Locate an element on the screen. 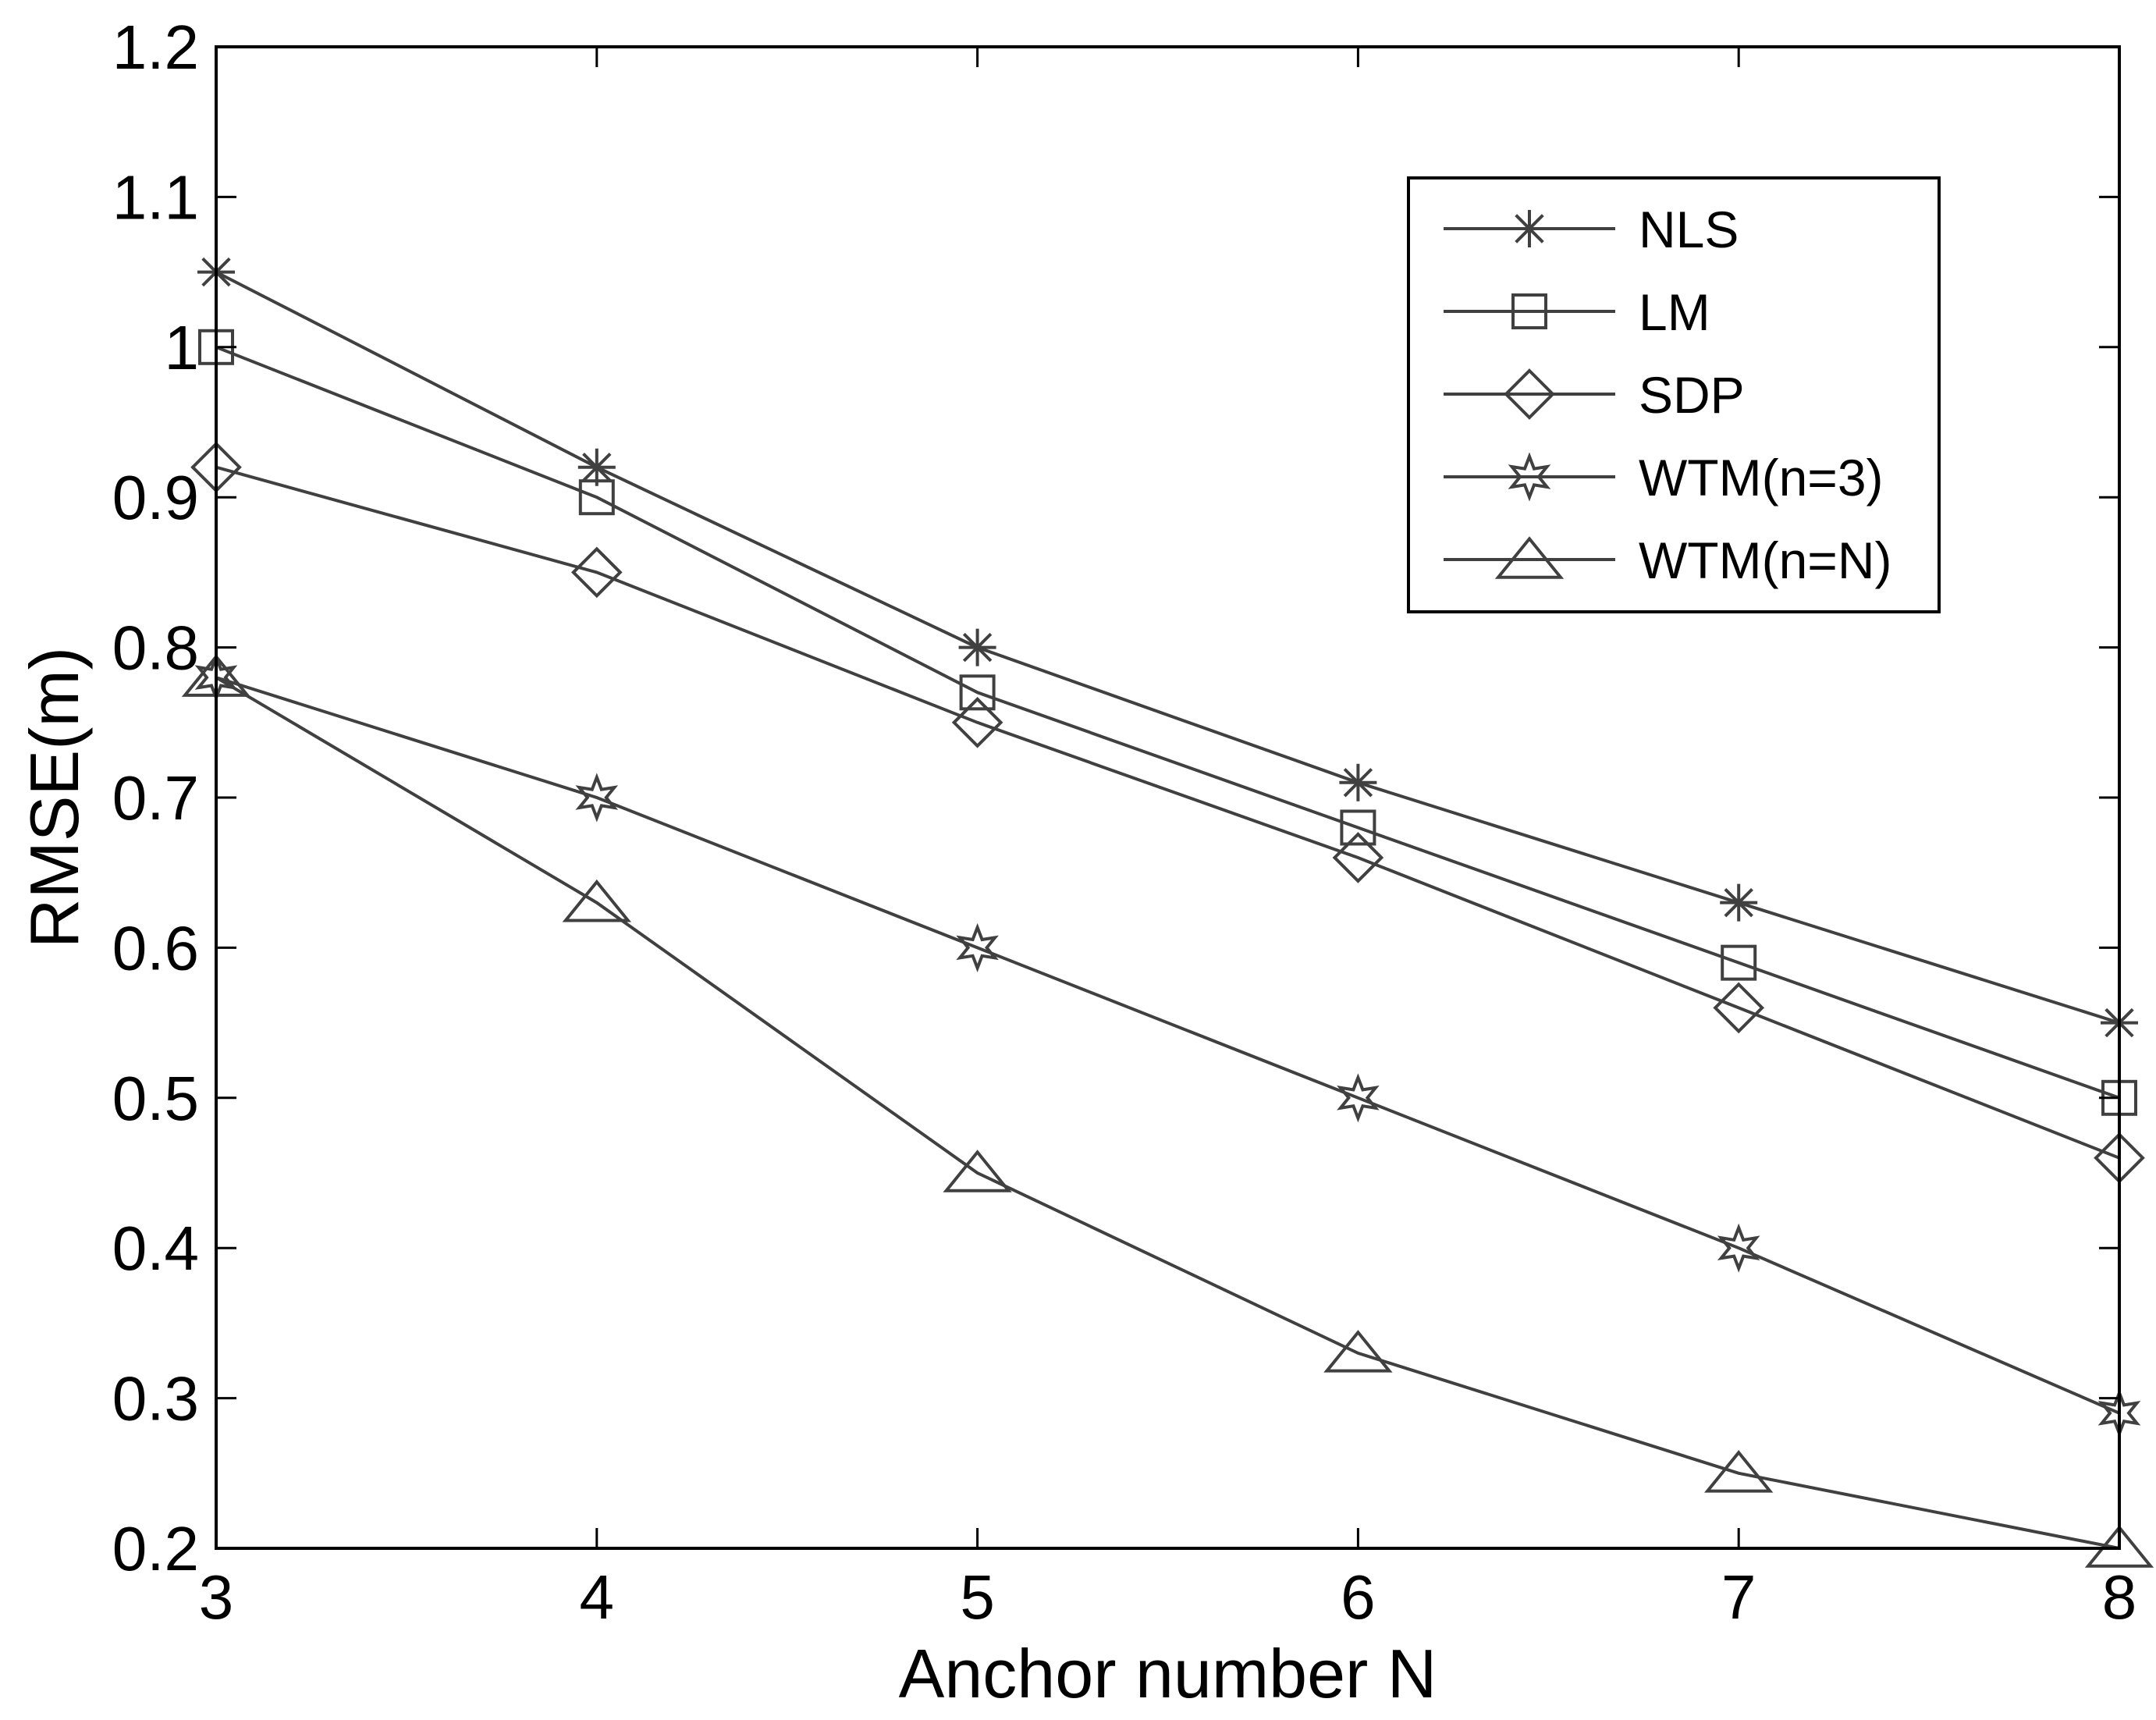  y-tick-label: 0.5 is located at coordinates (155, 1098).